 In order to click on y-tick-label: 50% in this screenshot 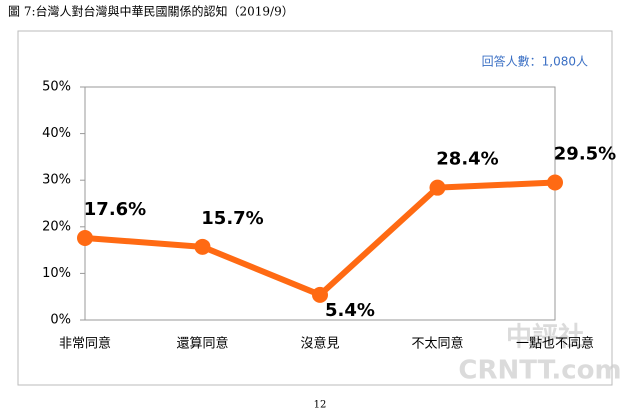, I will do `click(56, 87)`.